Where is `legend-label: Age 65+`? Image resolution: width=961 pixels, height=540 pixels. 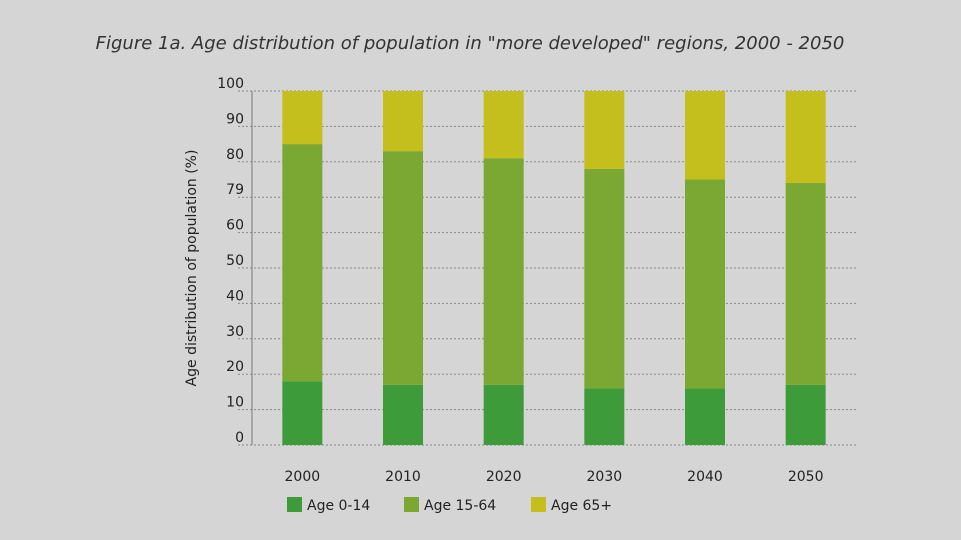
legend-label: Age 65+ is located at coordinates (581, 506).